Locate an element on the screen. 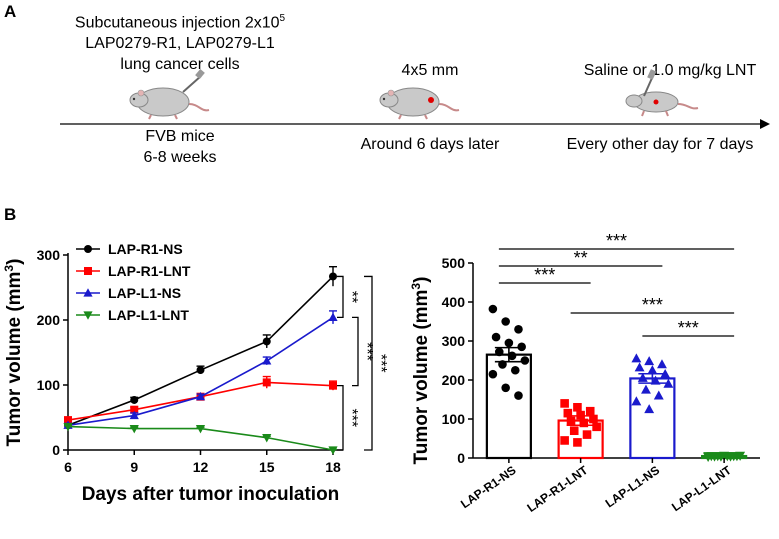 The height and width of the screenshot is (539, 779). timing-label: Around 6 days later is located at coordinates (430, 144).